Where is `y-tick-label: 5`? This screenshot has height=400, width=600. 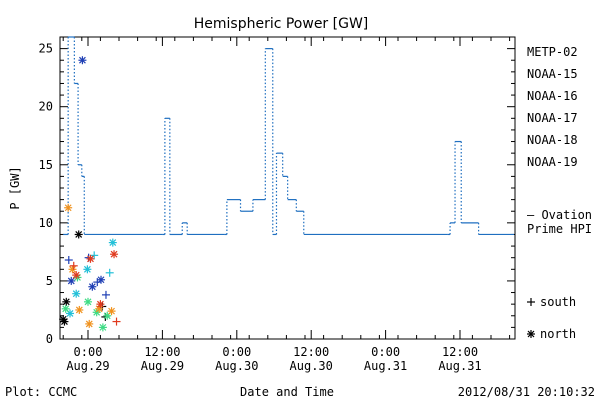 y-tick-label: 5 is located at coordinates (49, 281).